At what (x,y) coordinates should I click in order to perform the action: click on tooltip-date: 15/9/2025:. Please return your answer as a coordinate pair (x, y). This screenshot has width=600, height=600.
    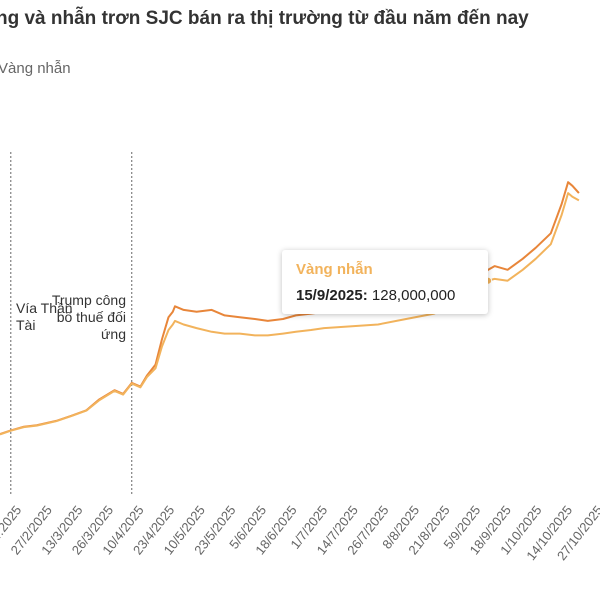
    Looking at the image, I should click on (332, 295).